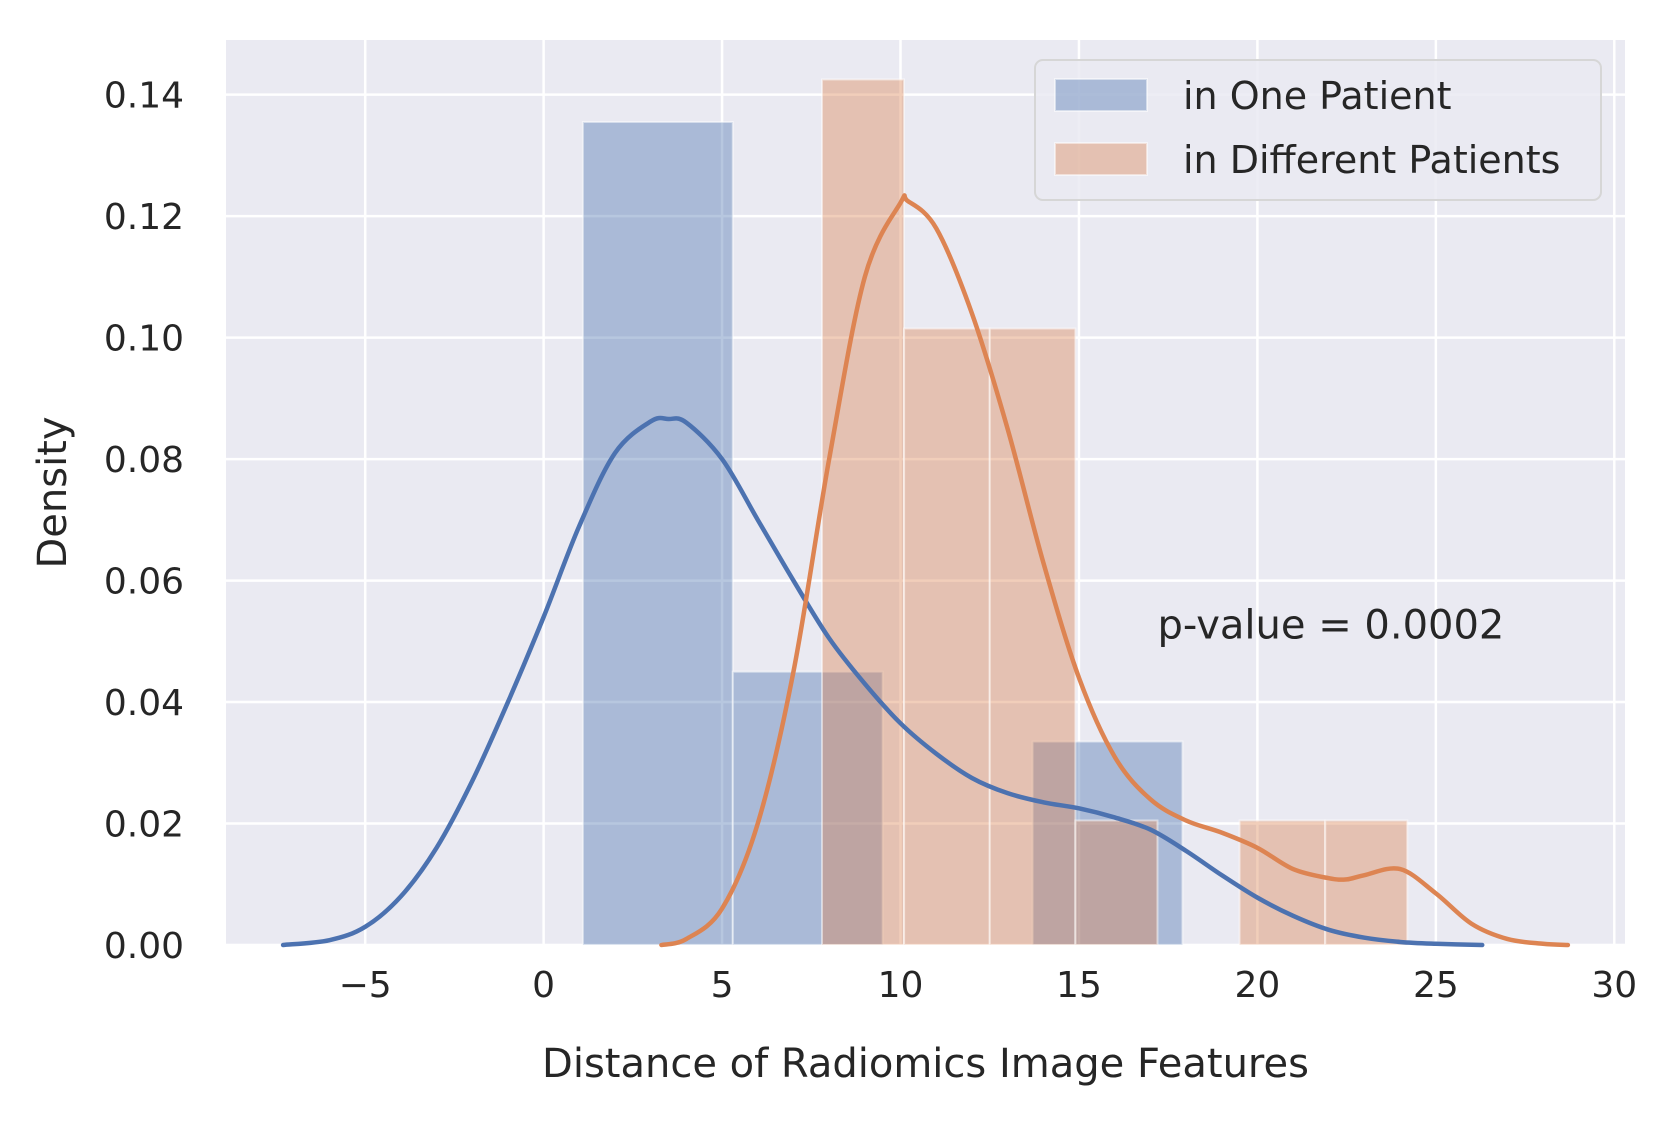  Describe the element at coordinates (901, 985) in the screenshot. I see `x-tick-label: 10` at that location.